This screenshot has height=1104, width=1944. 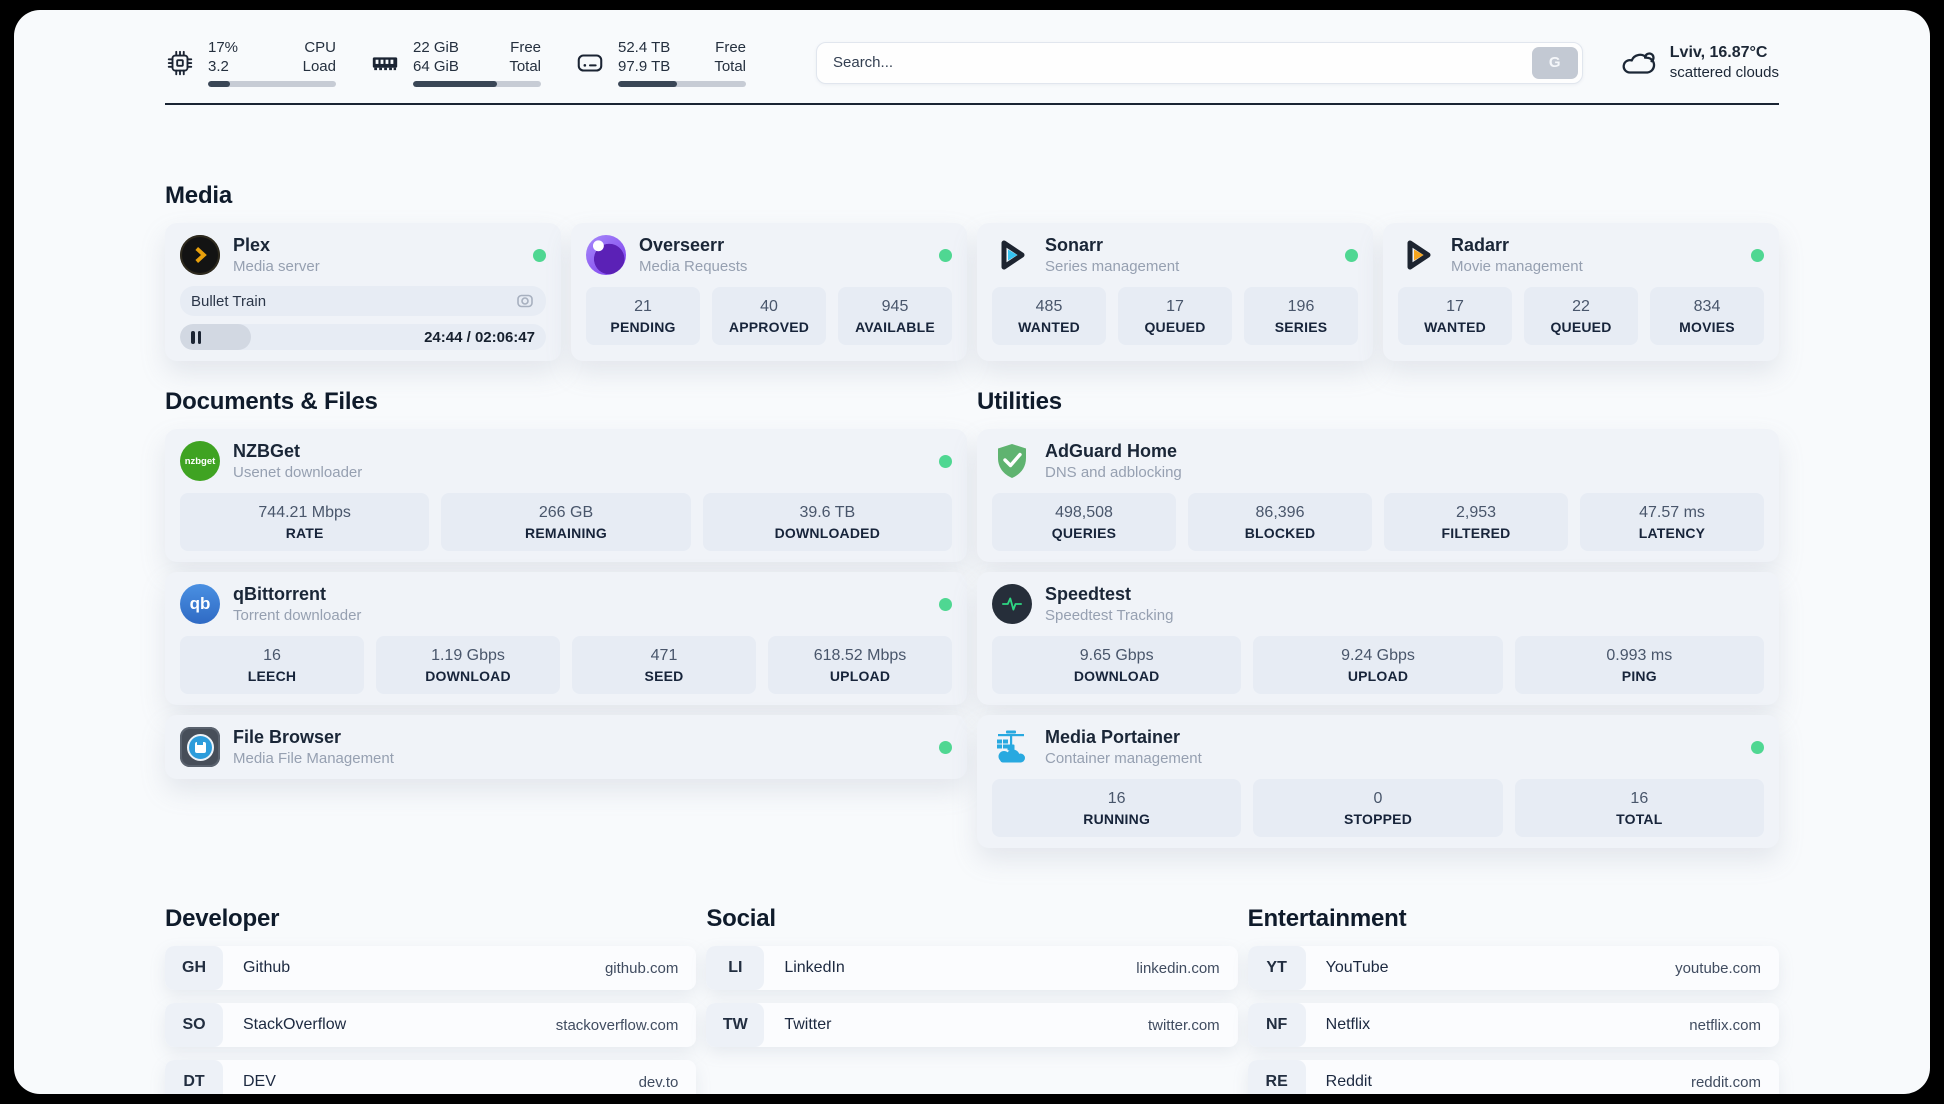 I want to click on app-name: Speedtest, so click(x=1088, y=594).